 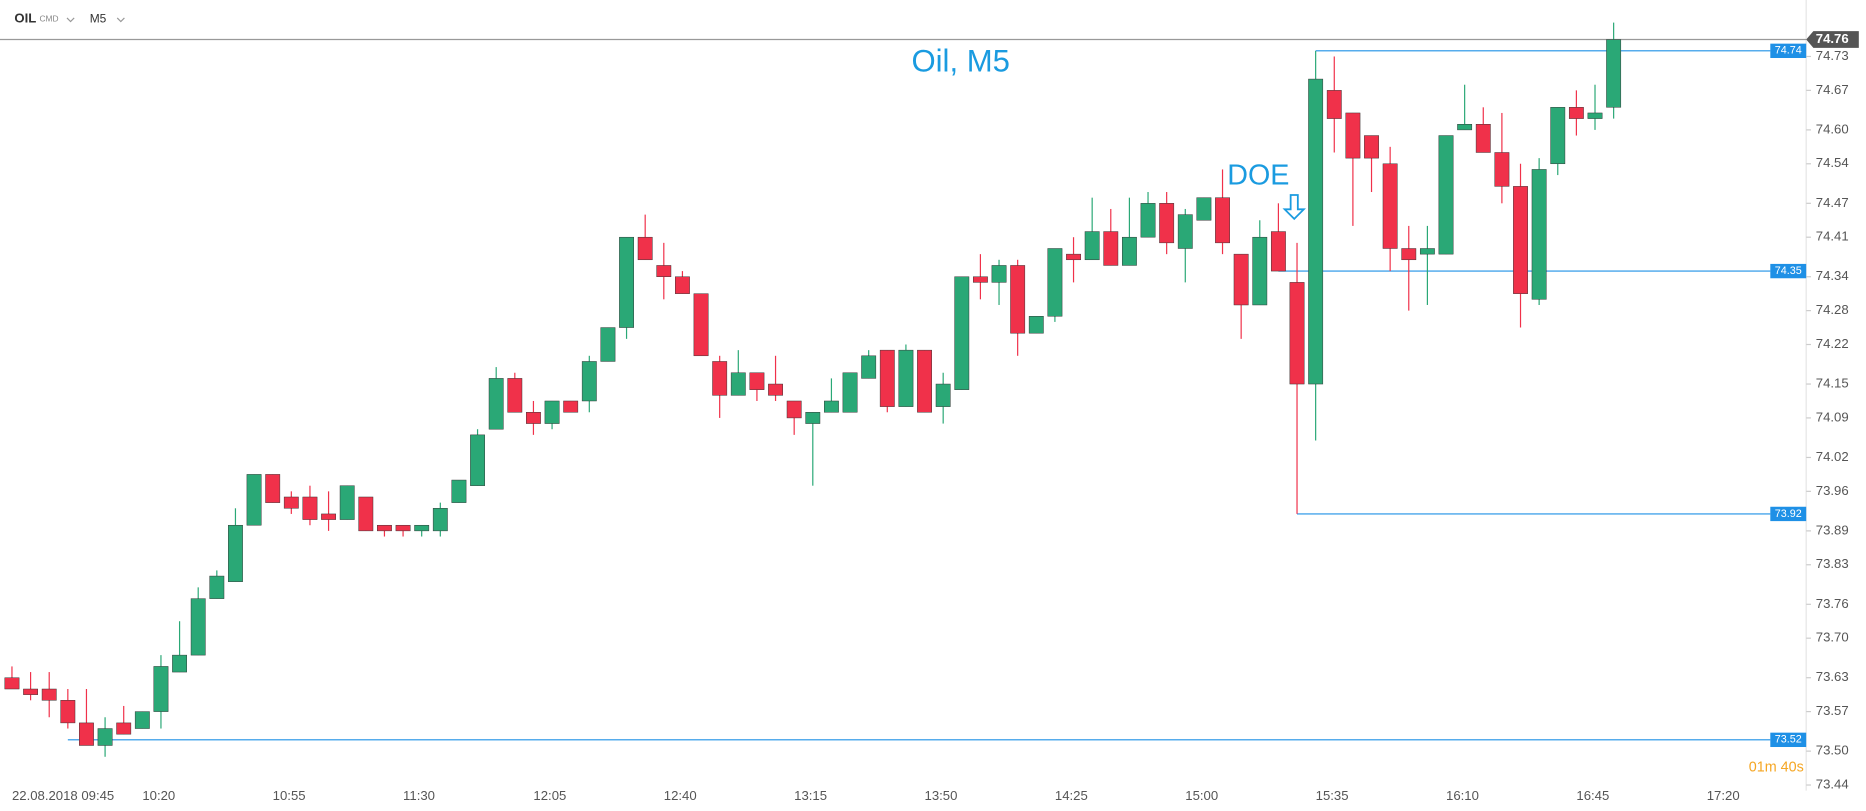 I want to click on x-tick-label: 17:20, so click(x=1723, y=795).